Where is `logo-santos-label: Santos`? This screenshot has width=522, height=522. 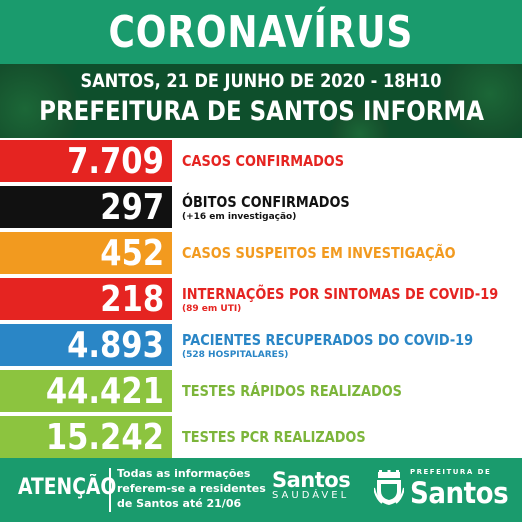 logo-santos-label: Santos is located at coordinates (459, 493).